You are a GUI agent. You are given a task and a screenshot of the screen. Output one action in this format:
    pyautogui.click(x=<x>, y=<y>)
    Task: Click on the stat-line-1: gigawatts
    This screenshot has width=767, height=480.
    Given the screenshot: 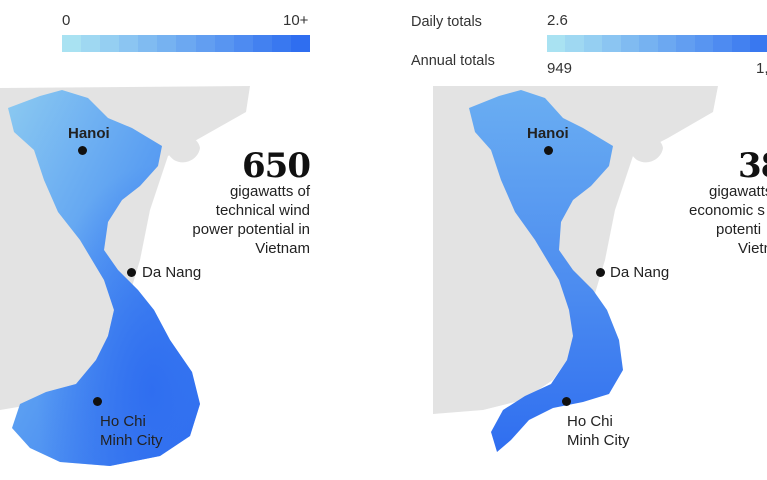 What is the action you would take?
    pyautogui.click(x=738, y=191)
    